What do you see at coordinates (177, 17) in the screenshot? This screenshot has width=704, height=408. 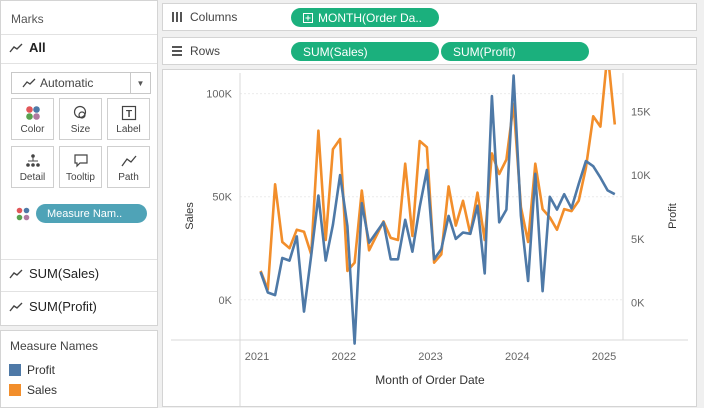 I see `columns-icon` at bounding box center [177, 17].